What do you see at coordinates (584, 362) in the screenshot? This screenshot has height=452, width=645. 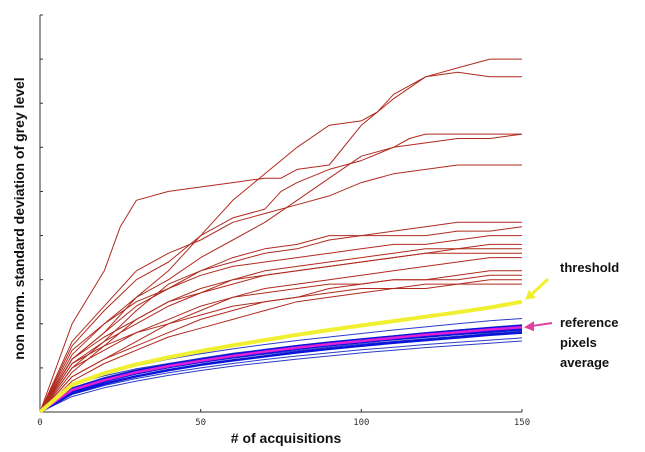 I see `average-annotation-label: average` at bounding box center [584, 362].